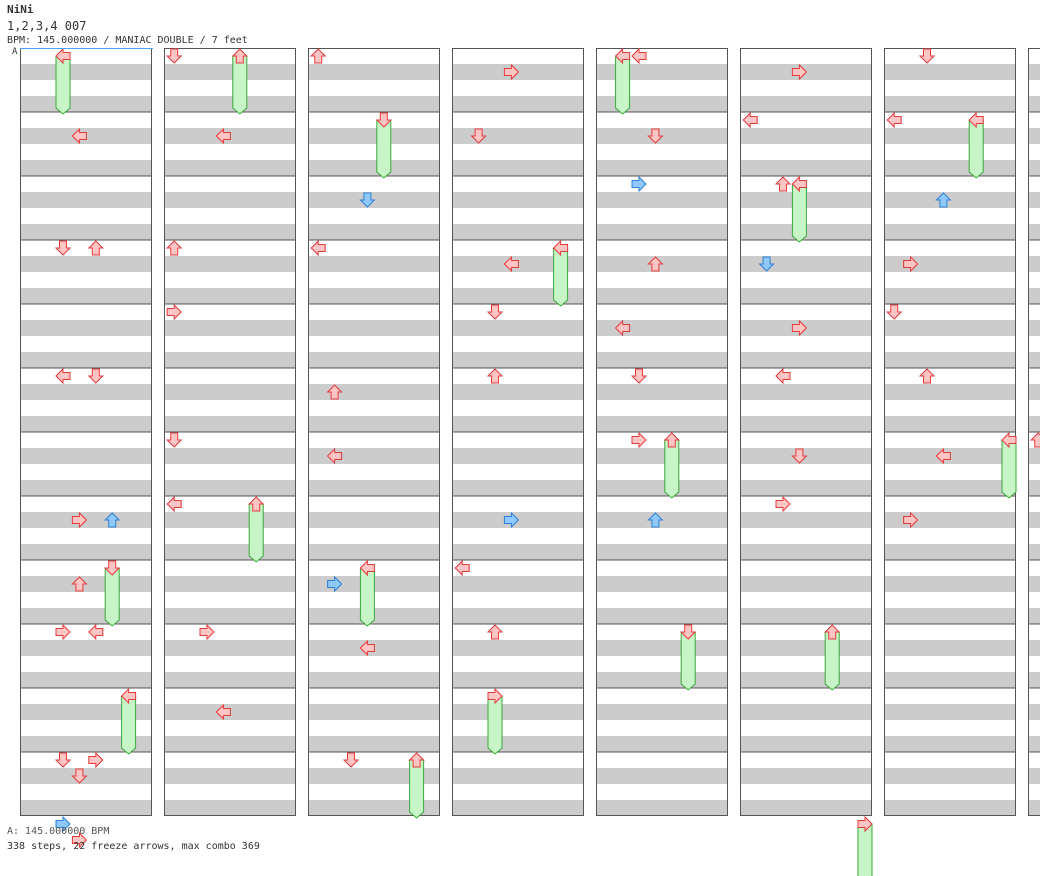  I want to click on bpm-marker-label: A, so click(15, 52).